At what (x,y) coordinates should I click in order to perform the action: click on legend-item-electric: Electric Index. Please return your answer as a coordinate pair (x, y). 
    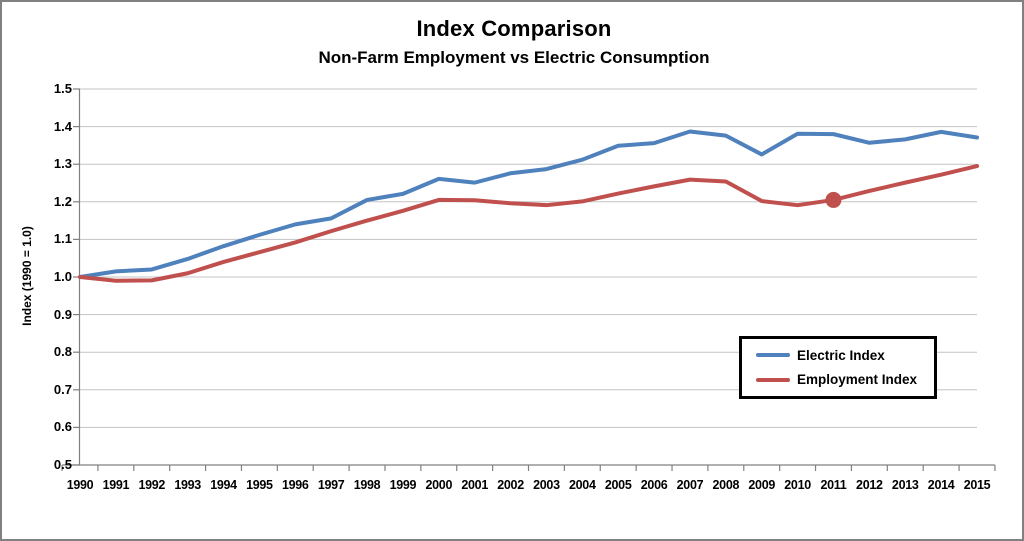
    Looking at the image, I should click on (845, 355).